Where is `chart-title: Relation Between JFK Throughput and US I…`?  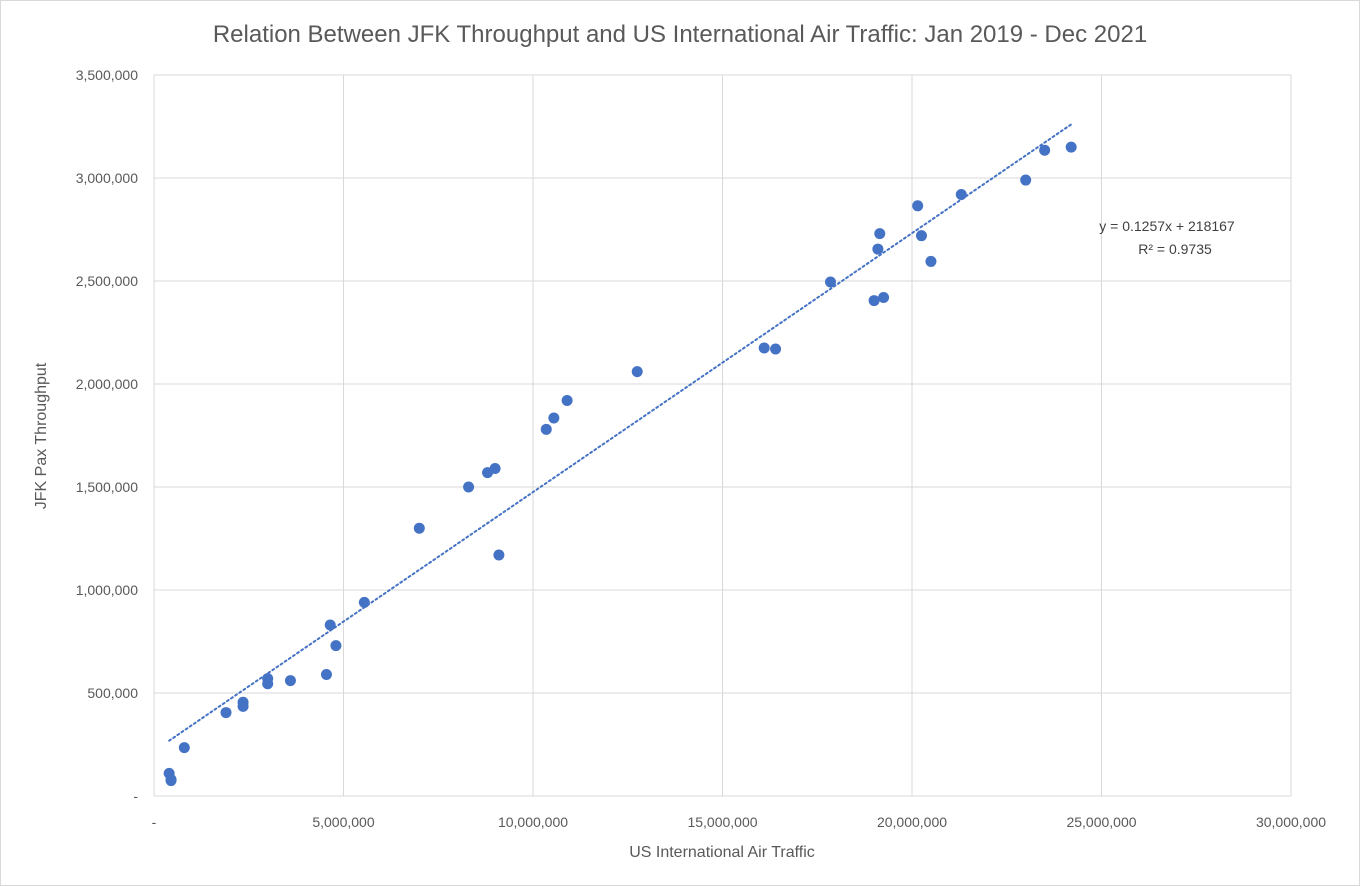
chart-title: Relation Between JFK Throughput and US I… is located at coordinates (680, 34).